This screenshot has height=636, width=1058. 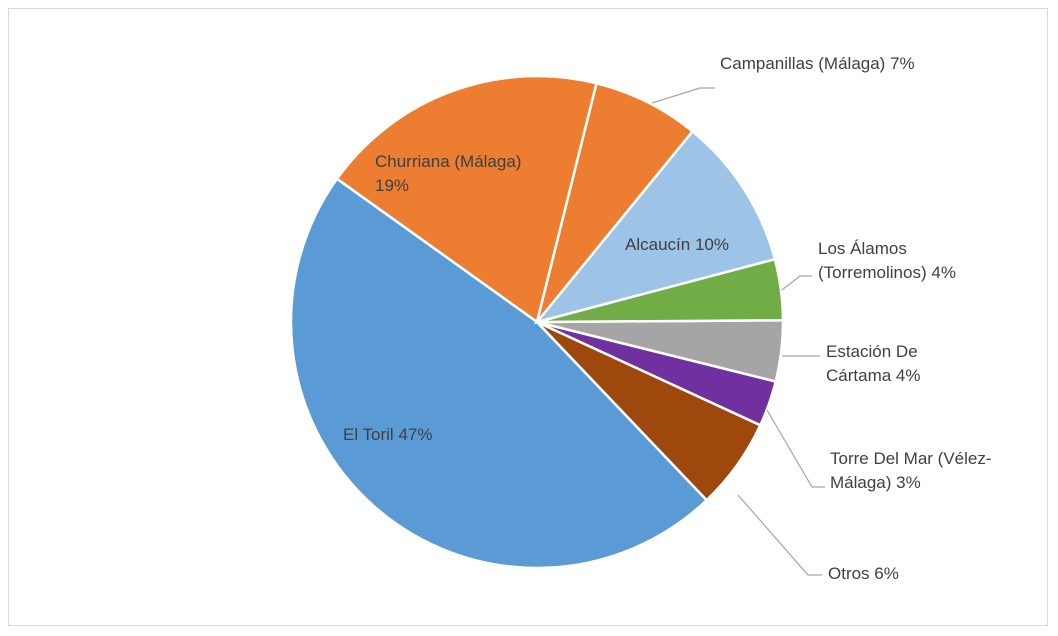 I want to click on label-value: 6%, so click(x=886, y=573).